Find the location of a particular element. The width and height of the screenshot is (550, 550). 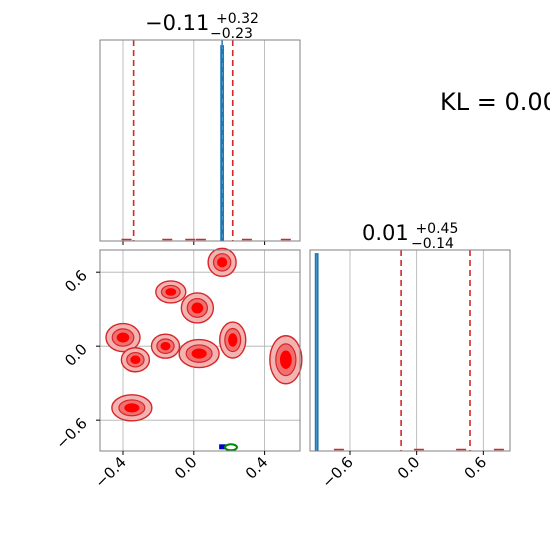

panel-title-param2-sup: +0.45 is located at coordinates (436, 229).